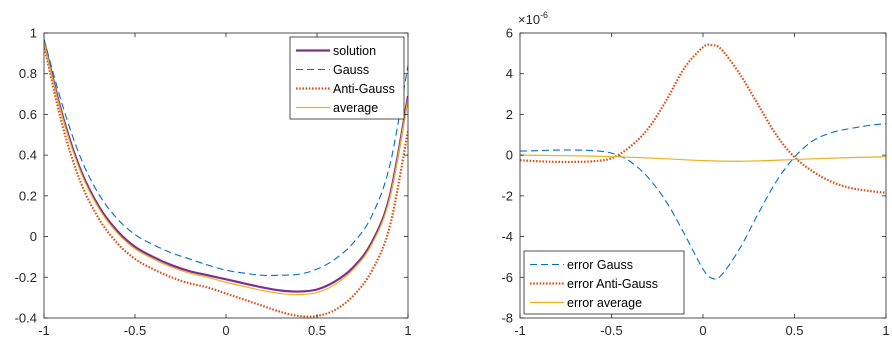 The width and height of the screenshot is (892, 345). Describe the element at coordinates (507, 195) in the screenshot. I see `y-tick-label: -2` at that location.